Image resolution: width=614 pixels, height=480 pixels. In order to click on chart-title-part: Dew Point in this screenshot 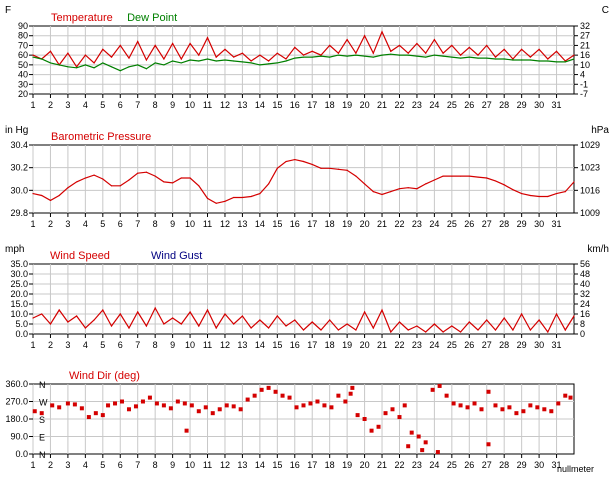, I will do `click(152, 18)`.